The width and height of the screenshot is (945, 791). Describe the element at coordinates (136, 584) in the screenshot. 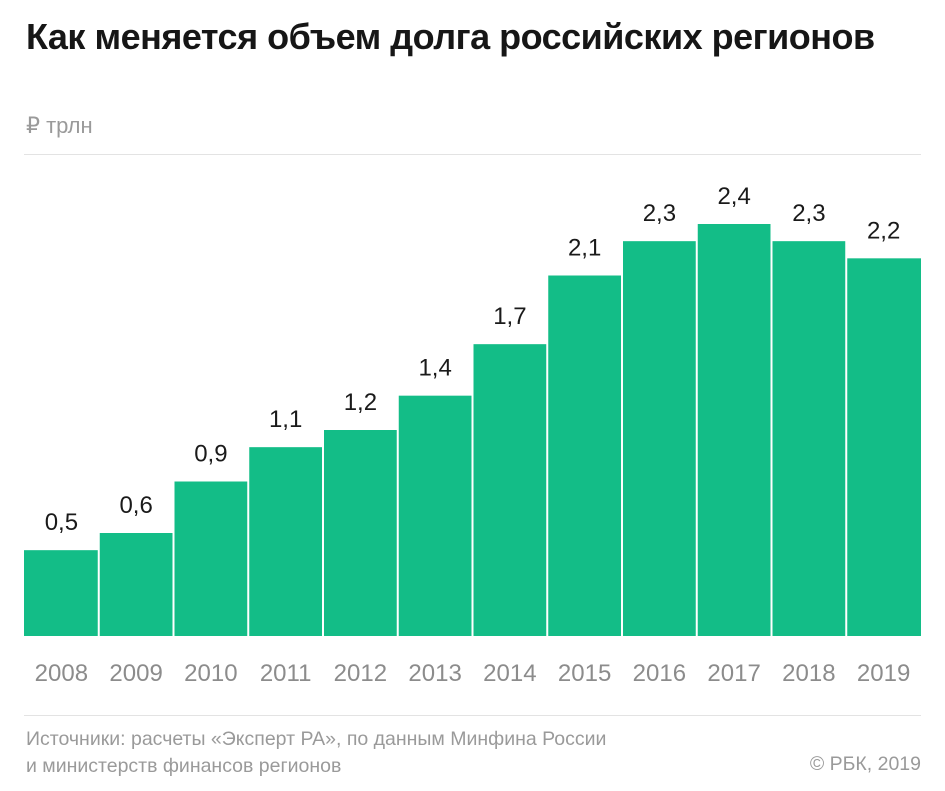

I see `bar-2009` at that location.